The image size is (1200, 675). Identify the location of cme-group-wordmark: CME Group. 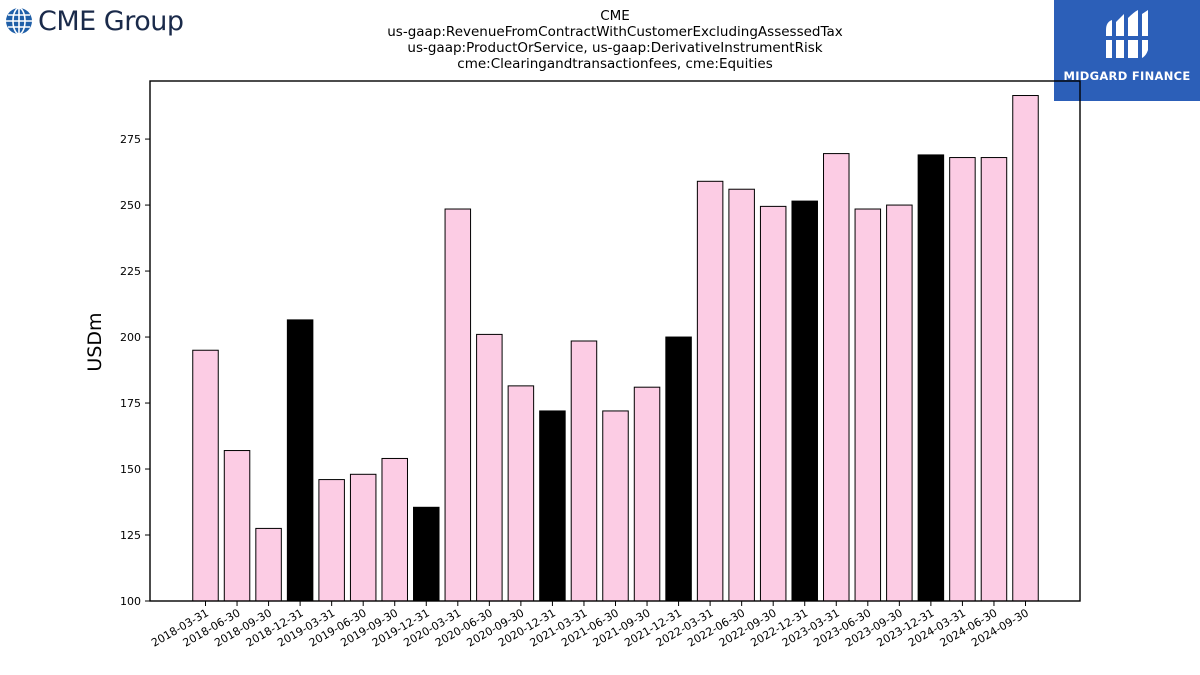
(111, 21).